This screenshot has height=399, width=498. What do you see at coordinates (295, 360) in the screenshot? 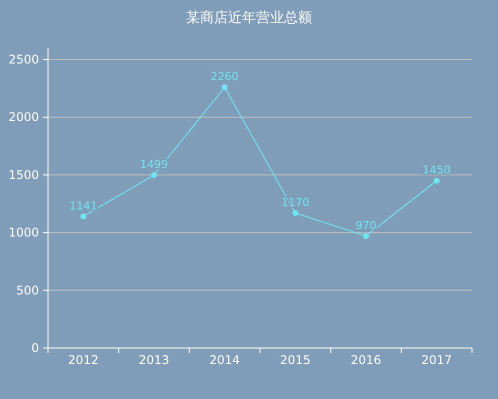
I see `x-tick-label: 2015` at bounding box center [295, 360].